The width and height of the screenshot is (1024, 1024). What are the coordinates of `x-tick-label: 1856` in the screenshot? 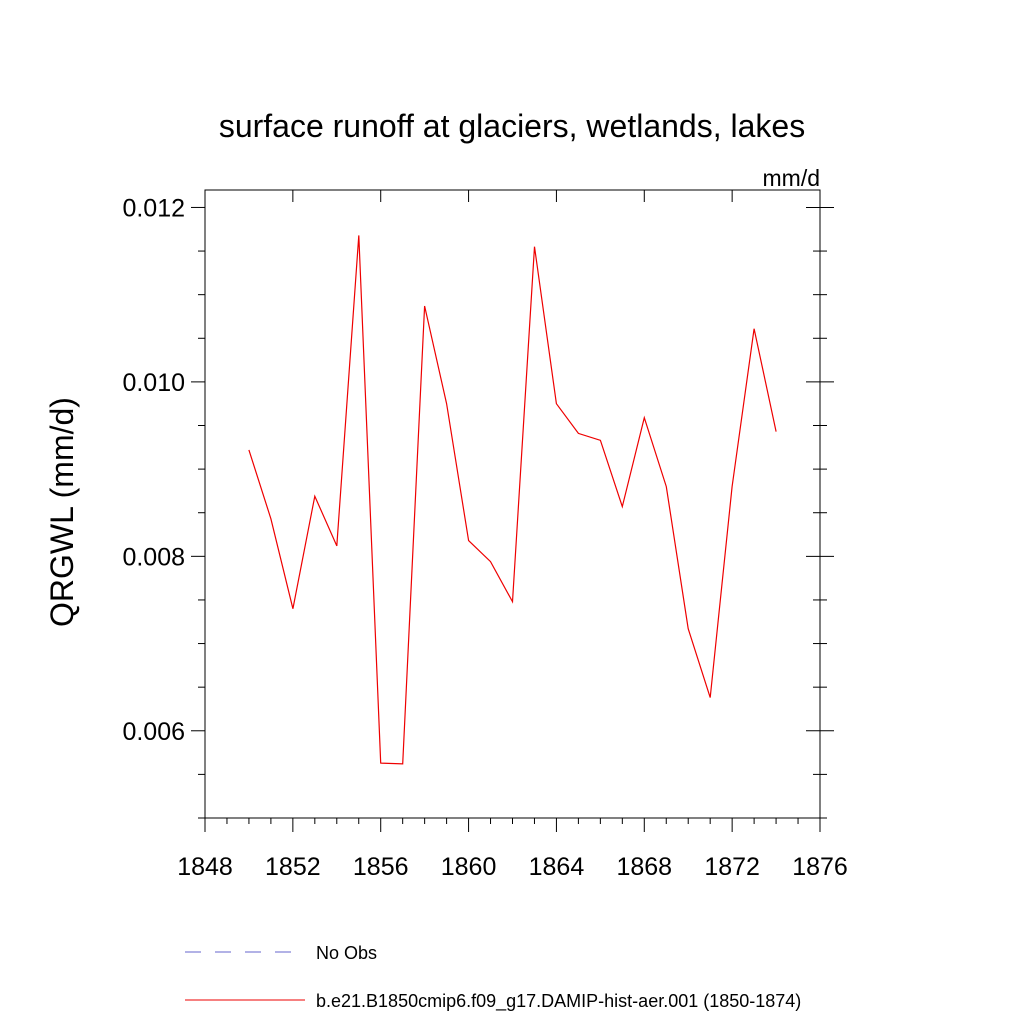 It's located at (381, 867).